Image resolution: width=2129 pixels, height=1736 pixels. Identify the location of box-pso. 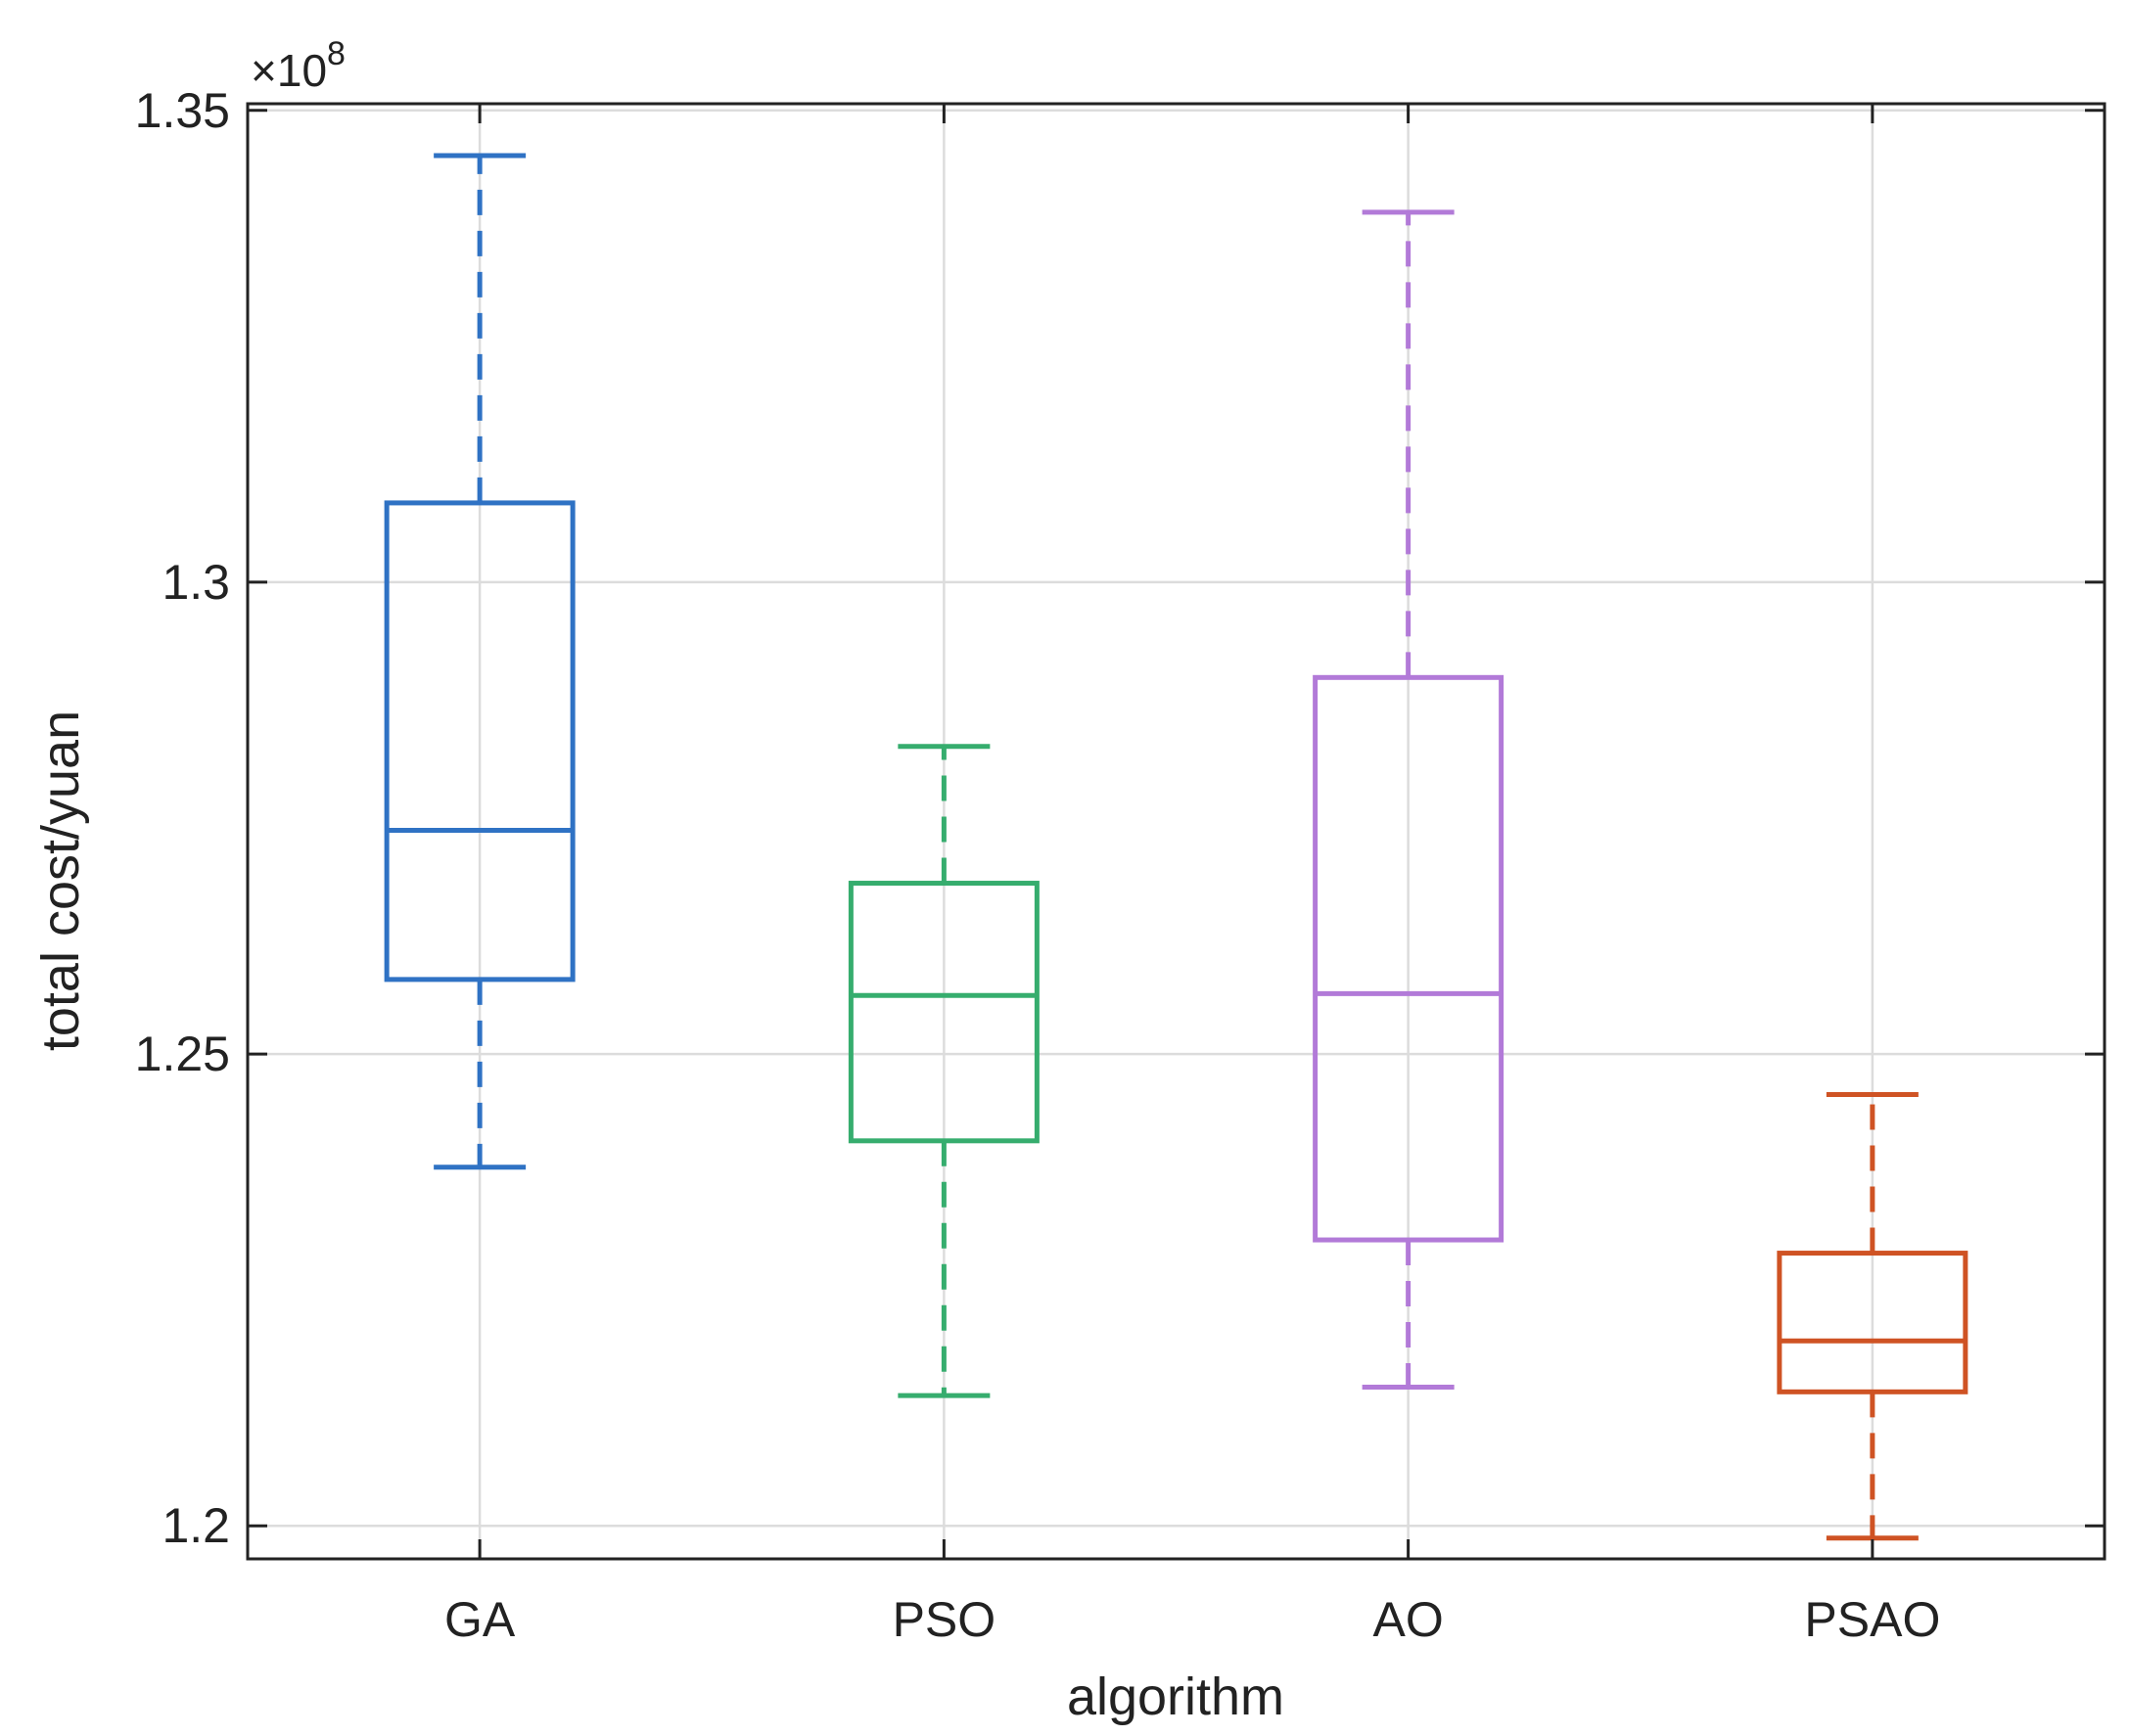
(944, 1071).